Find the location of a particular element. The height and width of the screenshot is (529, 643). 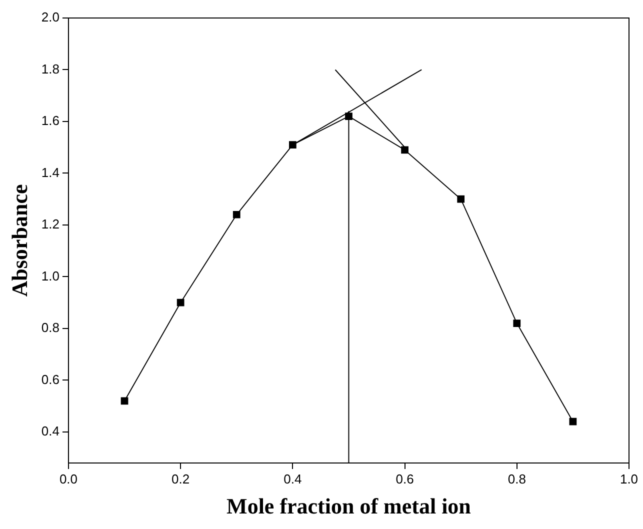

y-tick-label: 0.8 is located at coordinates (50, 328).